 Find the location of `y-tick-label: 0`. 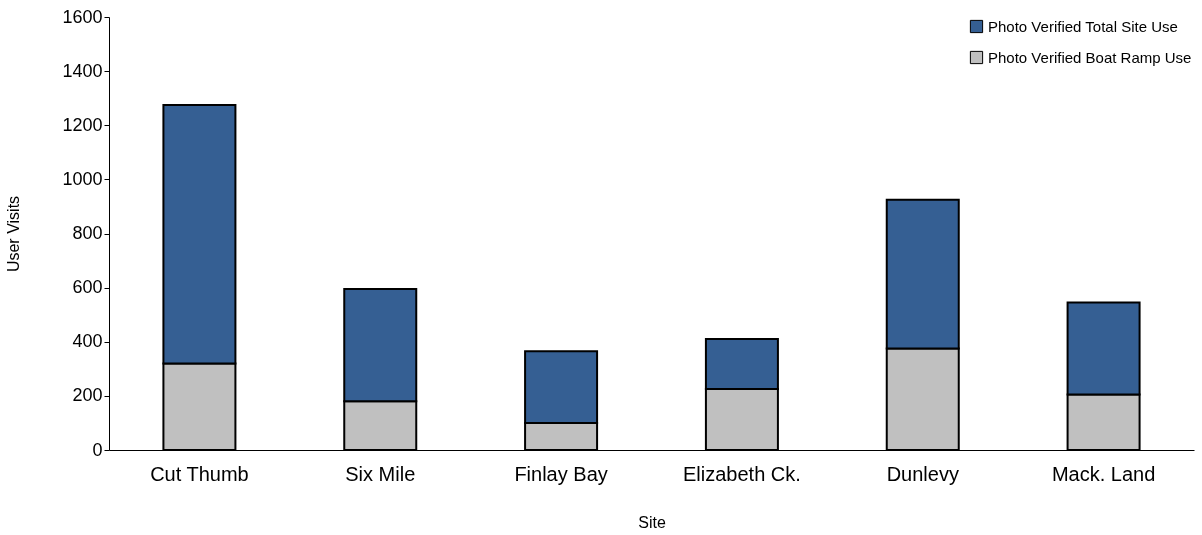

y-tick-label: 0 is located at coordinates (97, 449).